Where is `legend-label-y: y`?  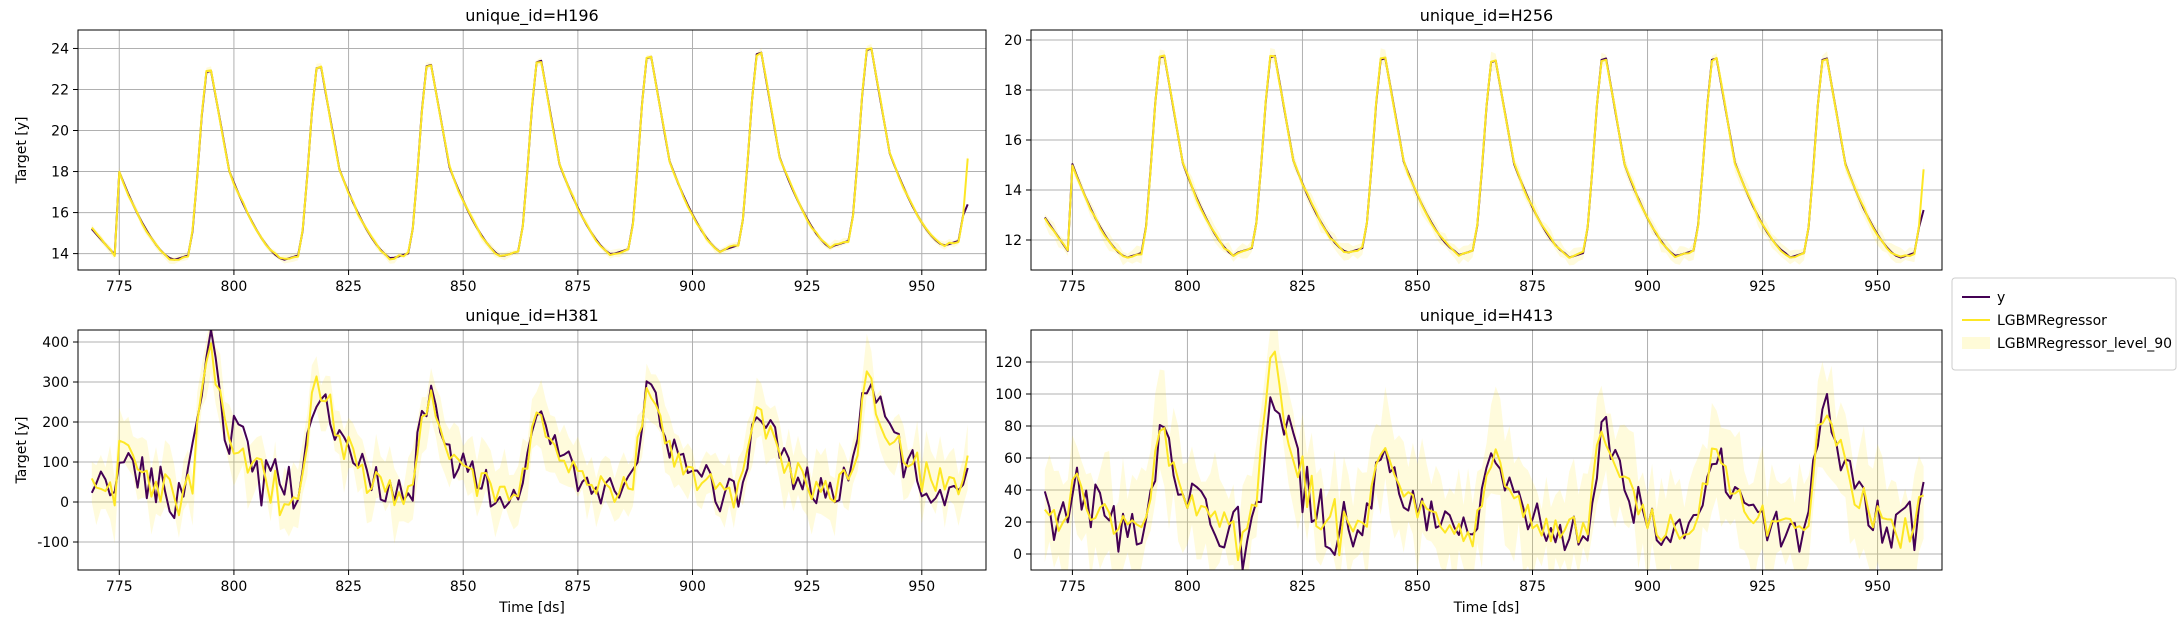
legend-label-y: y is located at coordinates (2001, 298).